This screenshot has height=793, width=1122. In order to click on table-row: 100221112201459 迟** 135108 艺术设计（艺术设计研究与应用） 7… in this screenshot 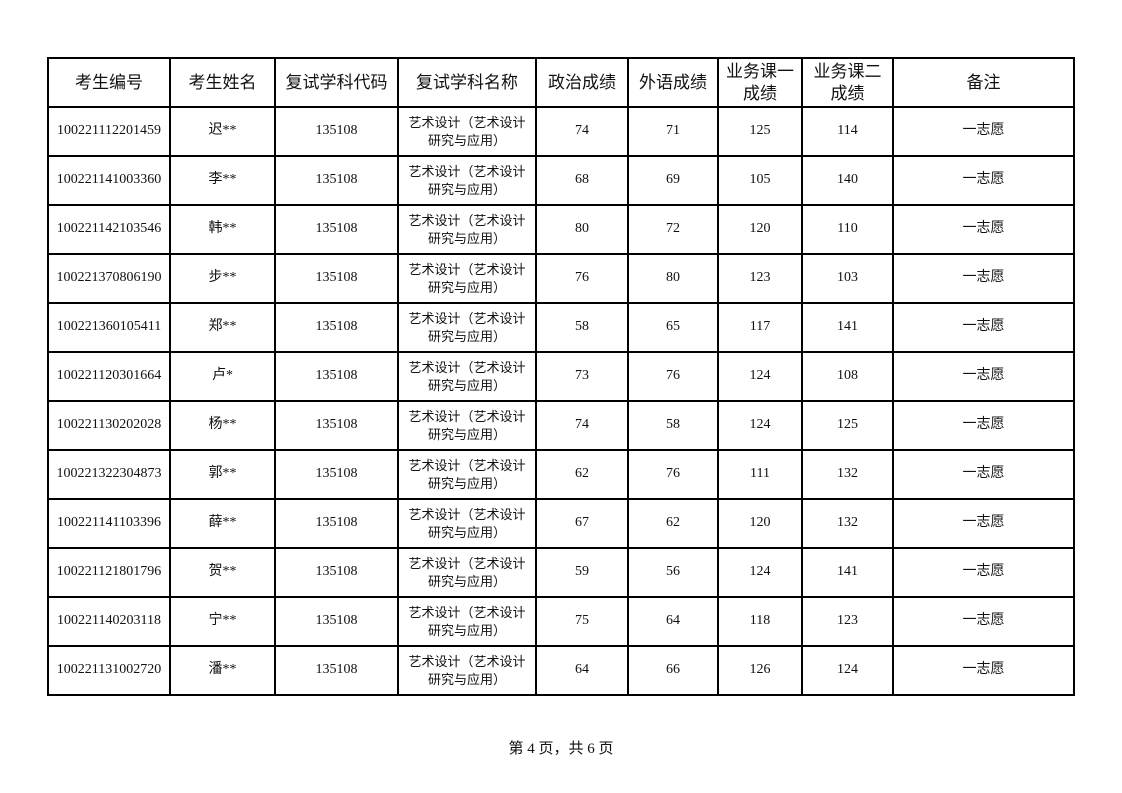, I will do `click(561, 131)`.